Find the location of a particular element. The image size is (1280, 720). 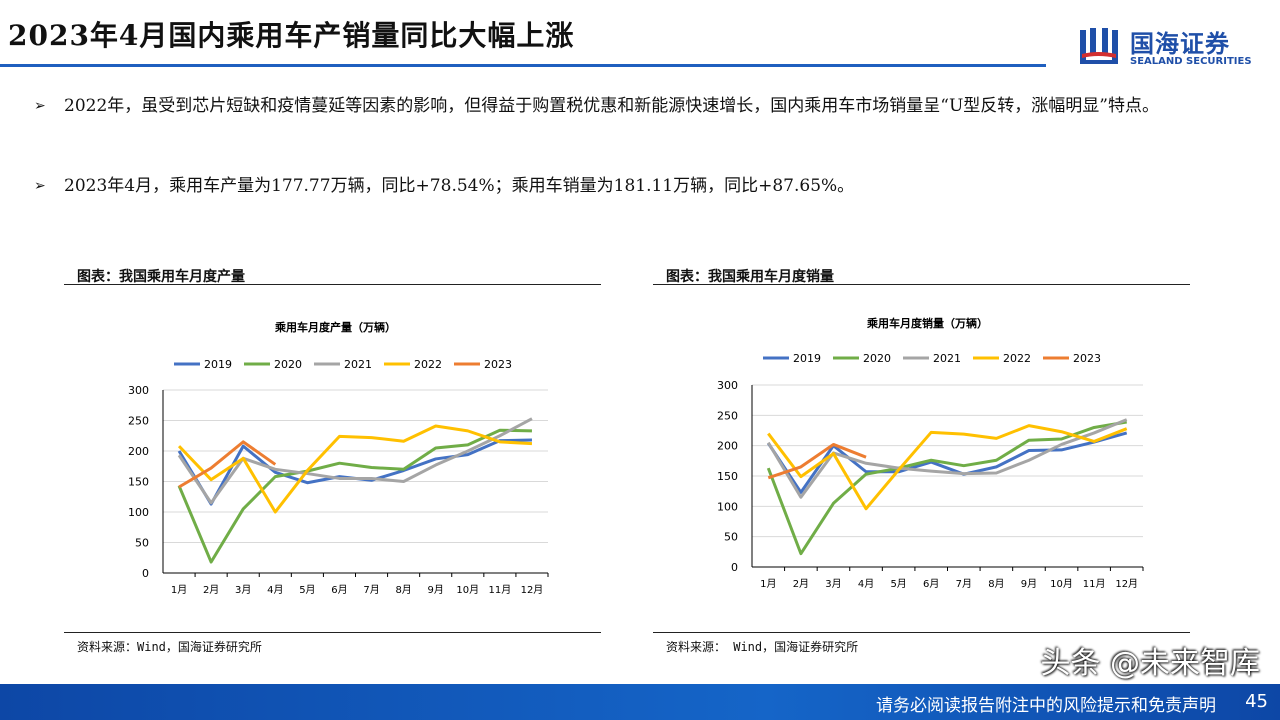

production-source-note: 资料来源：Wind，国海证券研究所 is located at coordinates (169, 647).